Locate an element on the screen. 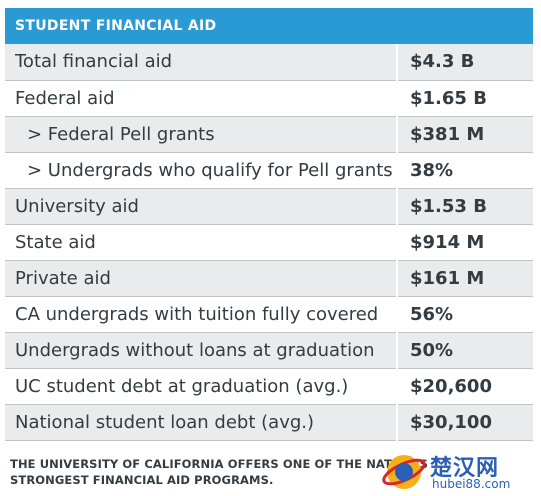 This screenshot has height=496, width=541. table-row: > Federal Pell grants $381 M is located at coordinates (269, 134).